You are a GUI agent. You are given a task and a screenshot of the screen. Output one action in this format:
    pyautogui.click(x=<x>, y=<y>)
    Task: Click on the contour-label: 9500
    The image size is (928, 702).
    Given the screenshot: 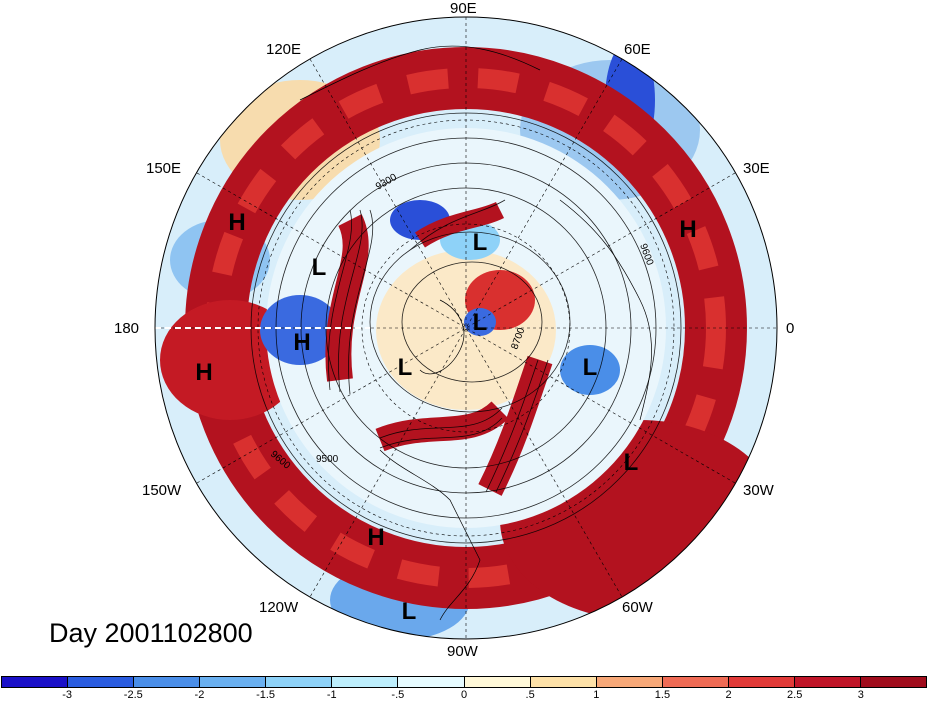 What is the action you would take?
    pyautogui.click(x=327, y=459)
    